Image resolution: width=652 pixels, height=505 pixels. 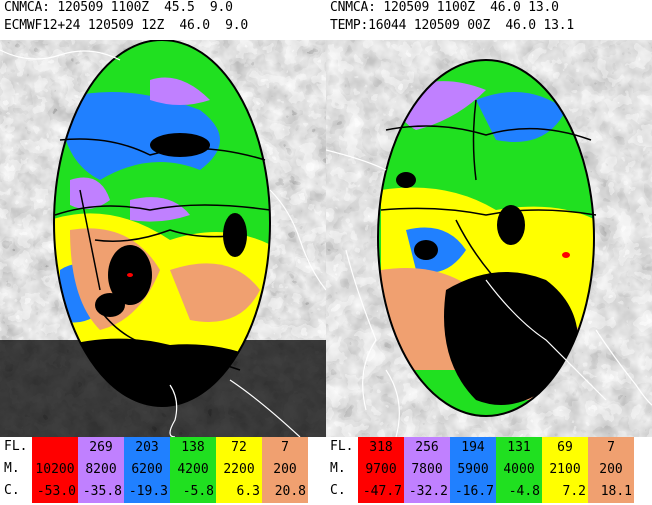 I want to click on right-fl-3: 194, so click(x=473, y=448).